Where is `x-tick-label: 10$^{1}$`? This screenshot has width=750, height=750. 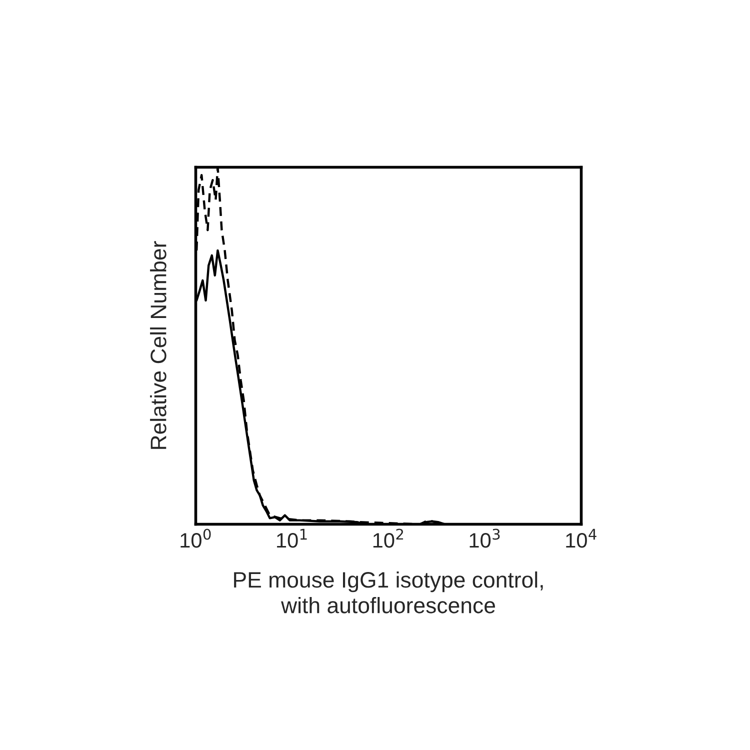 x-tick-label: 10$^{1}$ is located at coordinates (292, 538).